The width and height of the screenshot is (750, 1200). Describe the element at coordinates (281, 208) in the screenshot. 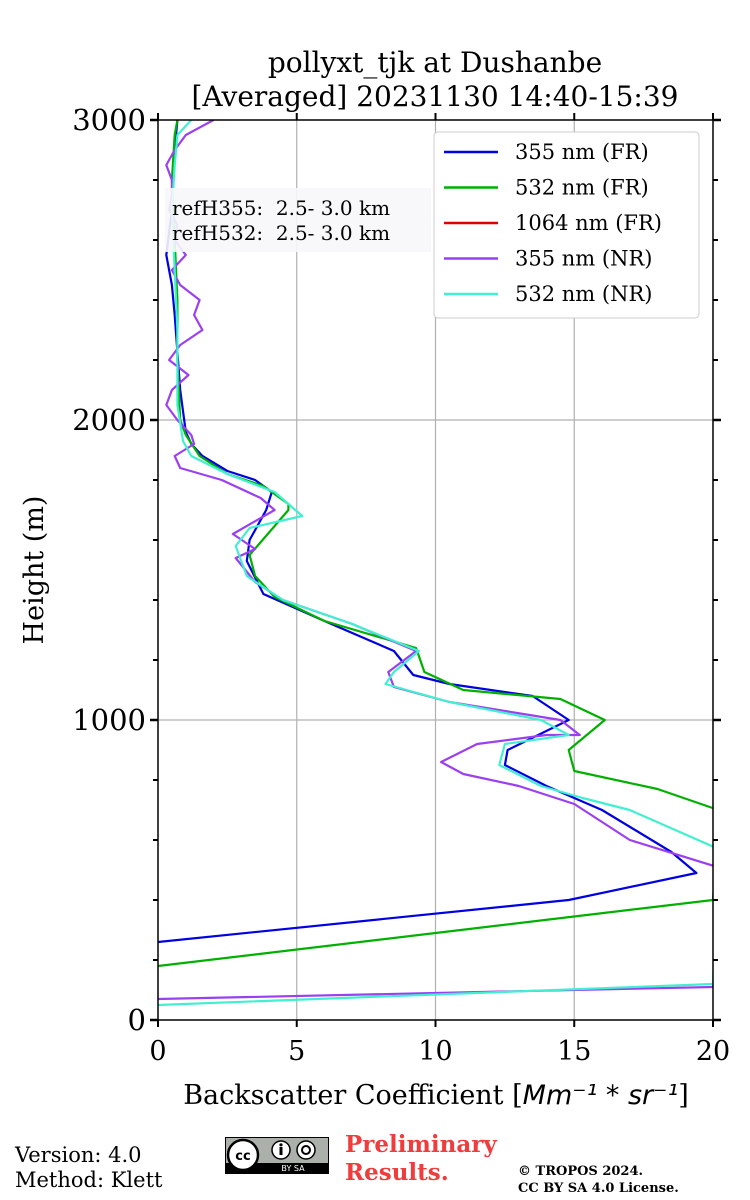

I see `annotation-refh355: refH355: 2.5- 3.0 km` at that location.